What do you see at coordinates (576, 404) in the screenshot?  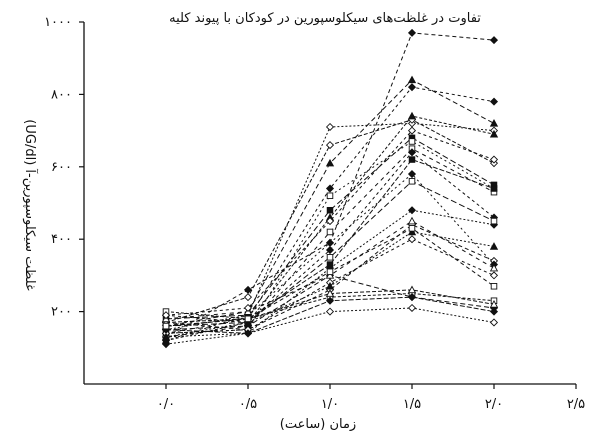 I see `x-tick-label: ۲/۵` at bounding box center [576, 404].